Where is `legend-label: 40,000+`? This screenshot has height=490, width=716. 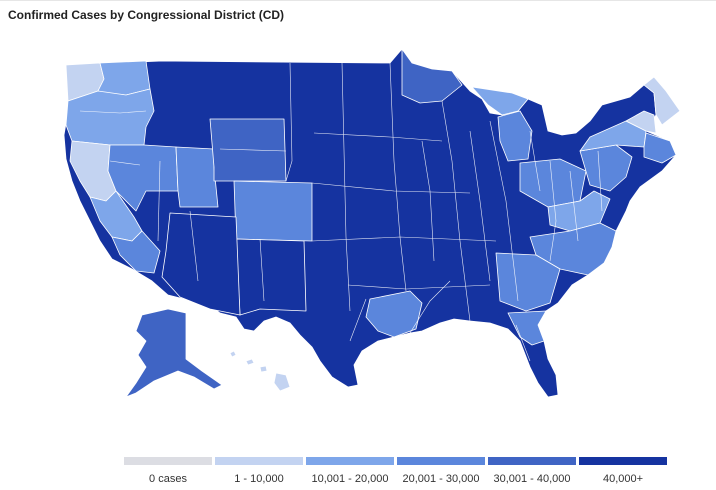
legend-label: 40,000+ is located at coordinates (623, 479).